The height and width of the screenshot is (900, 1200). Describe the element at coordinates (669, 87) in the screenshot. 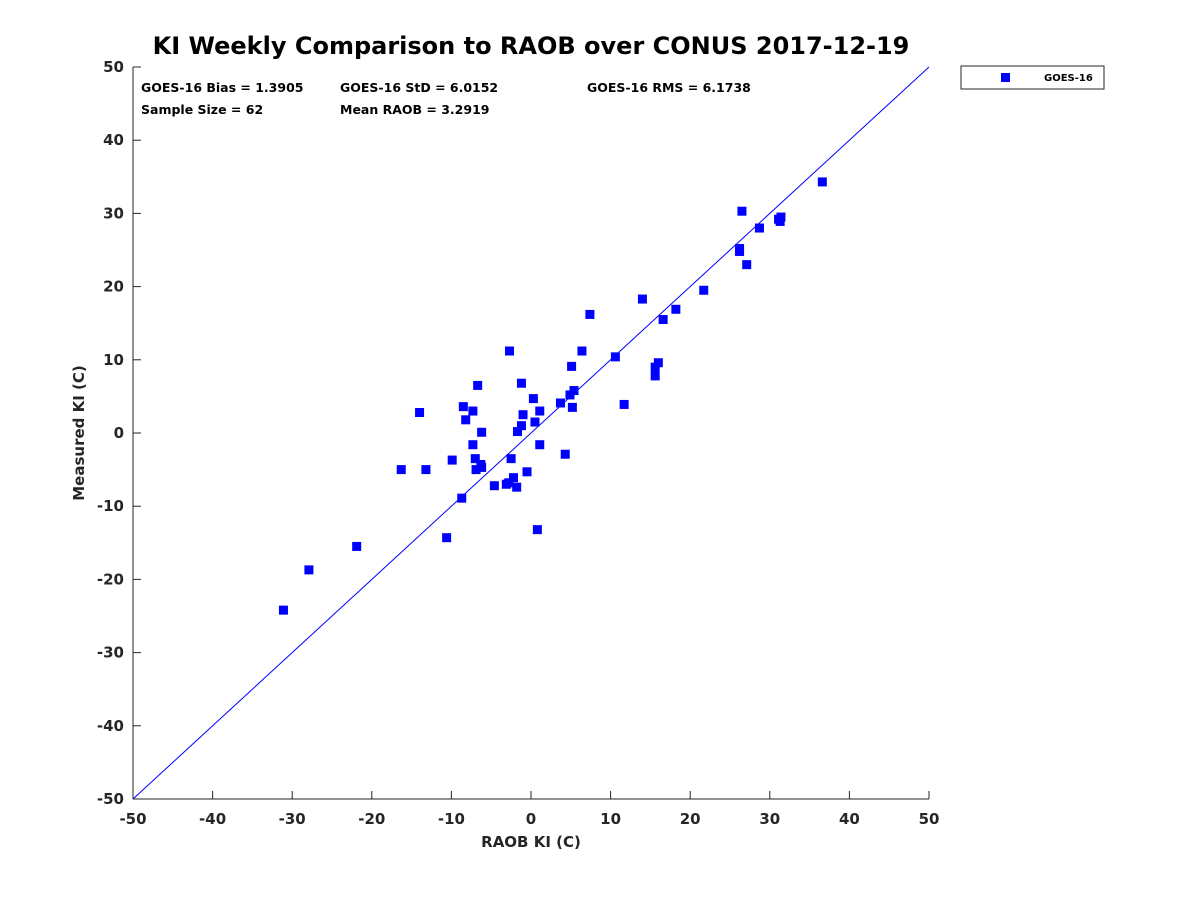

I see `stat-rms: GOES-16 RMS = 6.1738` at that location.